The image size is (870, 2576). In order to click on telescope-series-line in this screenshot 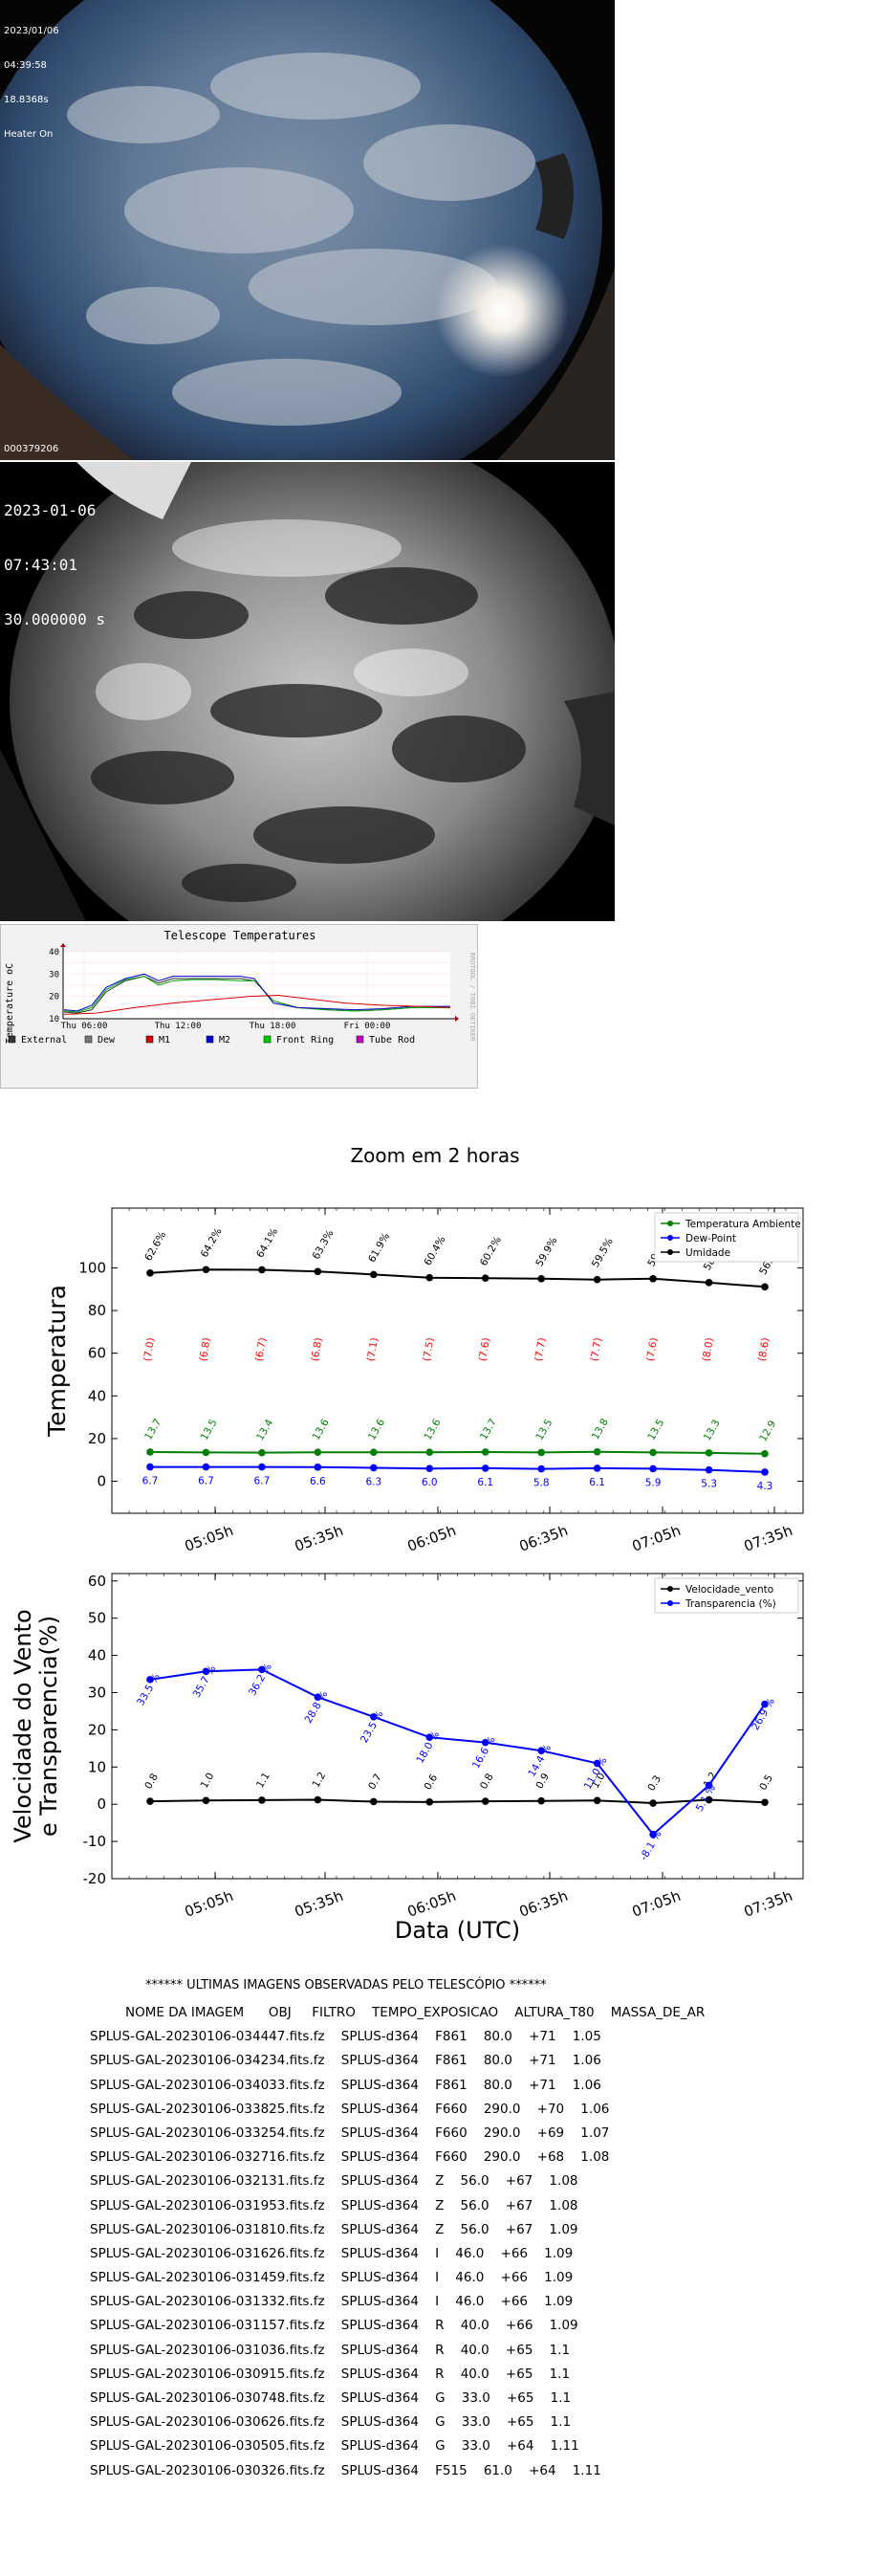, I will do `click(257, 1005)`.